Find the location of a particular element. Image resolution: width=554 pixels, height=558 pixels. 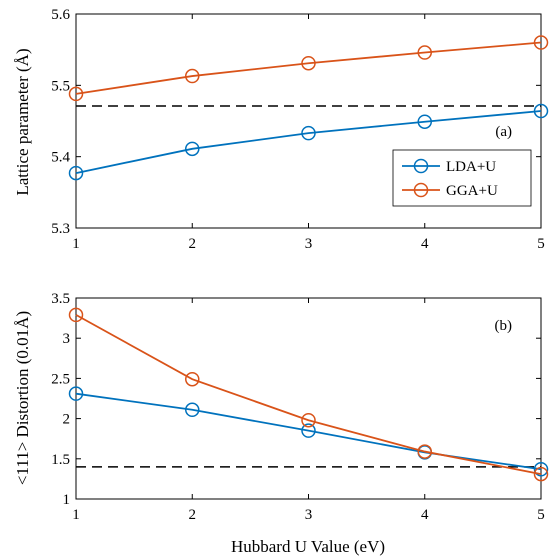

panel-b-series-line-lda-u is located at coordinates (308, 431).